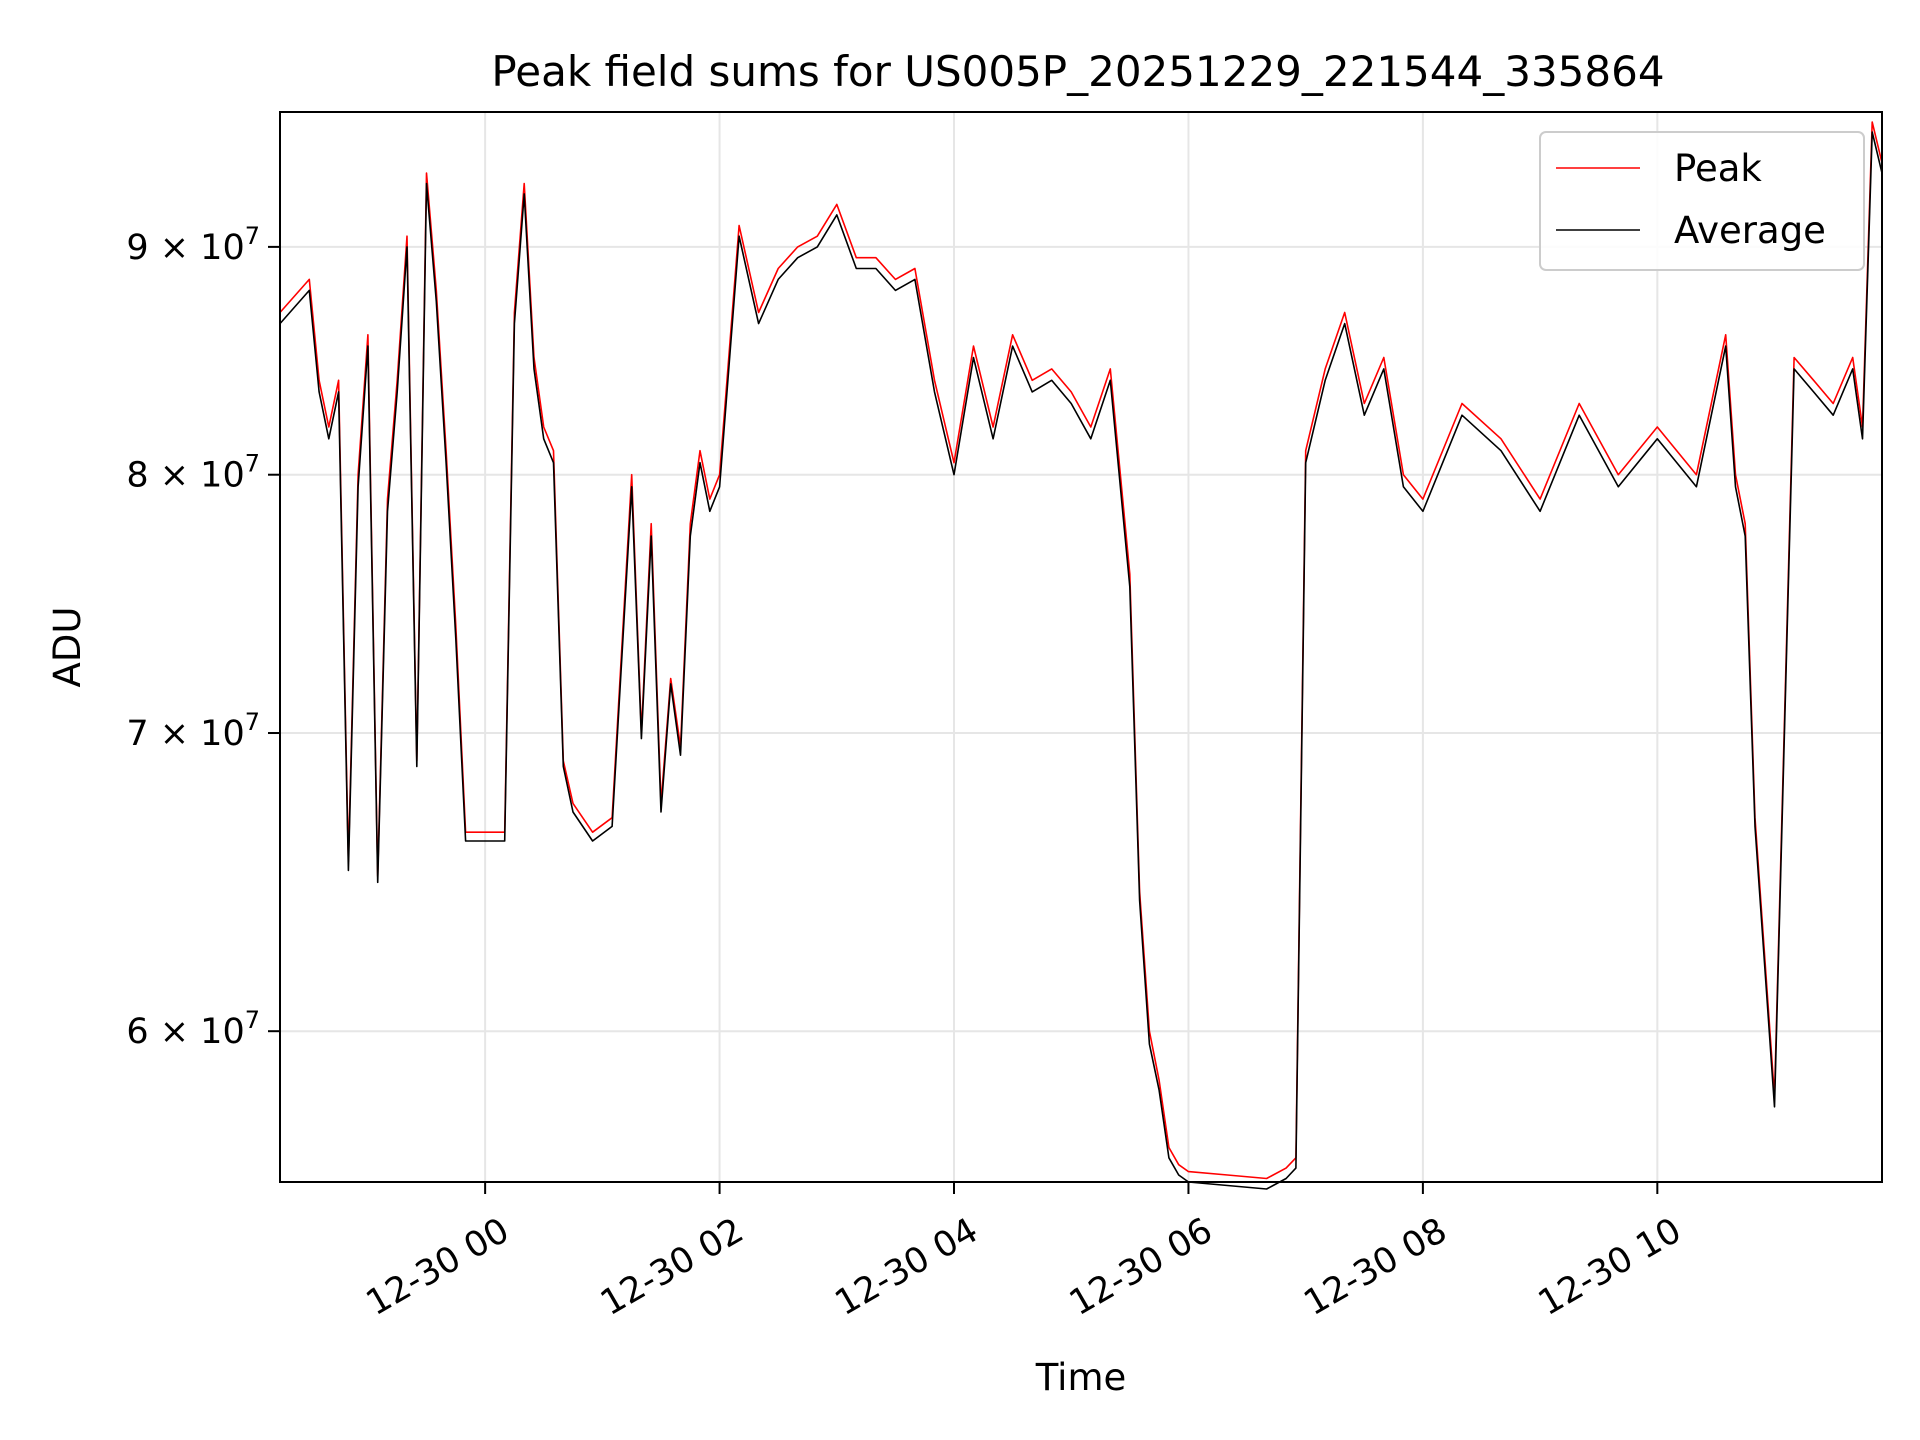  Describe the element at coordinates (203, 637) in the screenshot. I see `y-axis: 6 × 107 7 × 107 8 × 107 9 × 107` at that location.